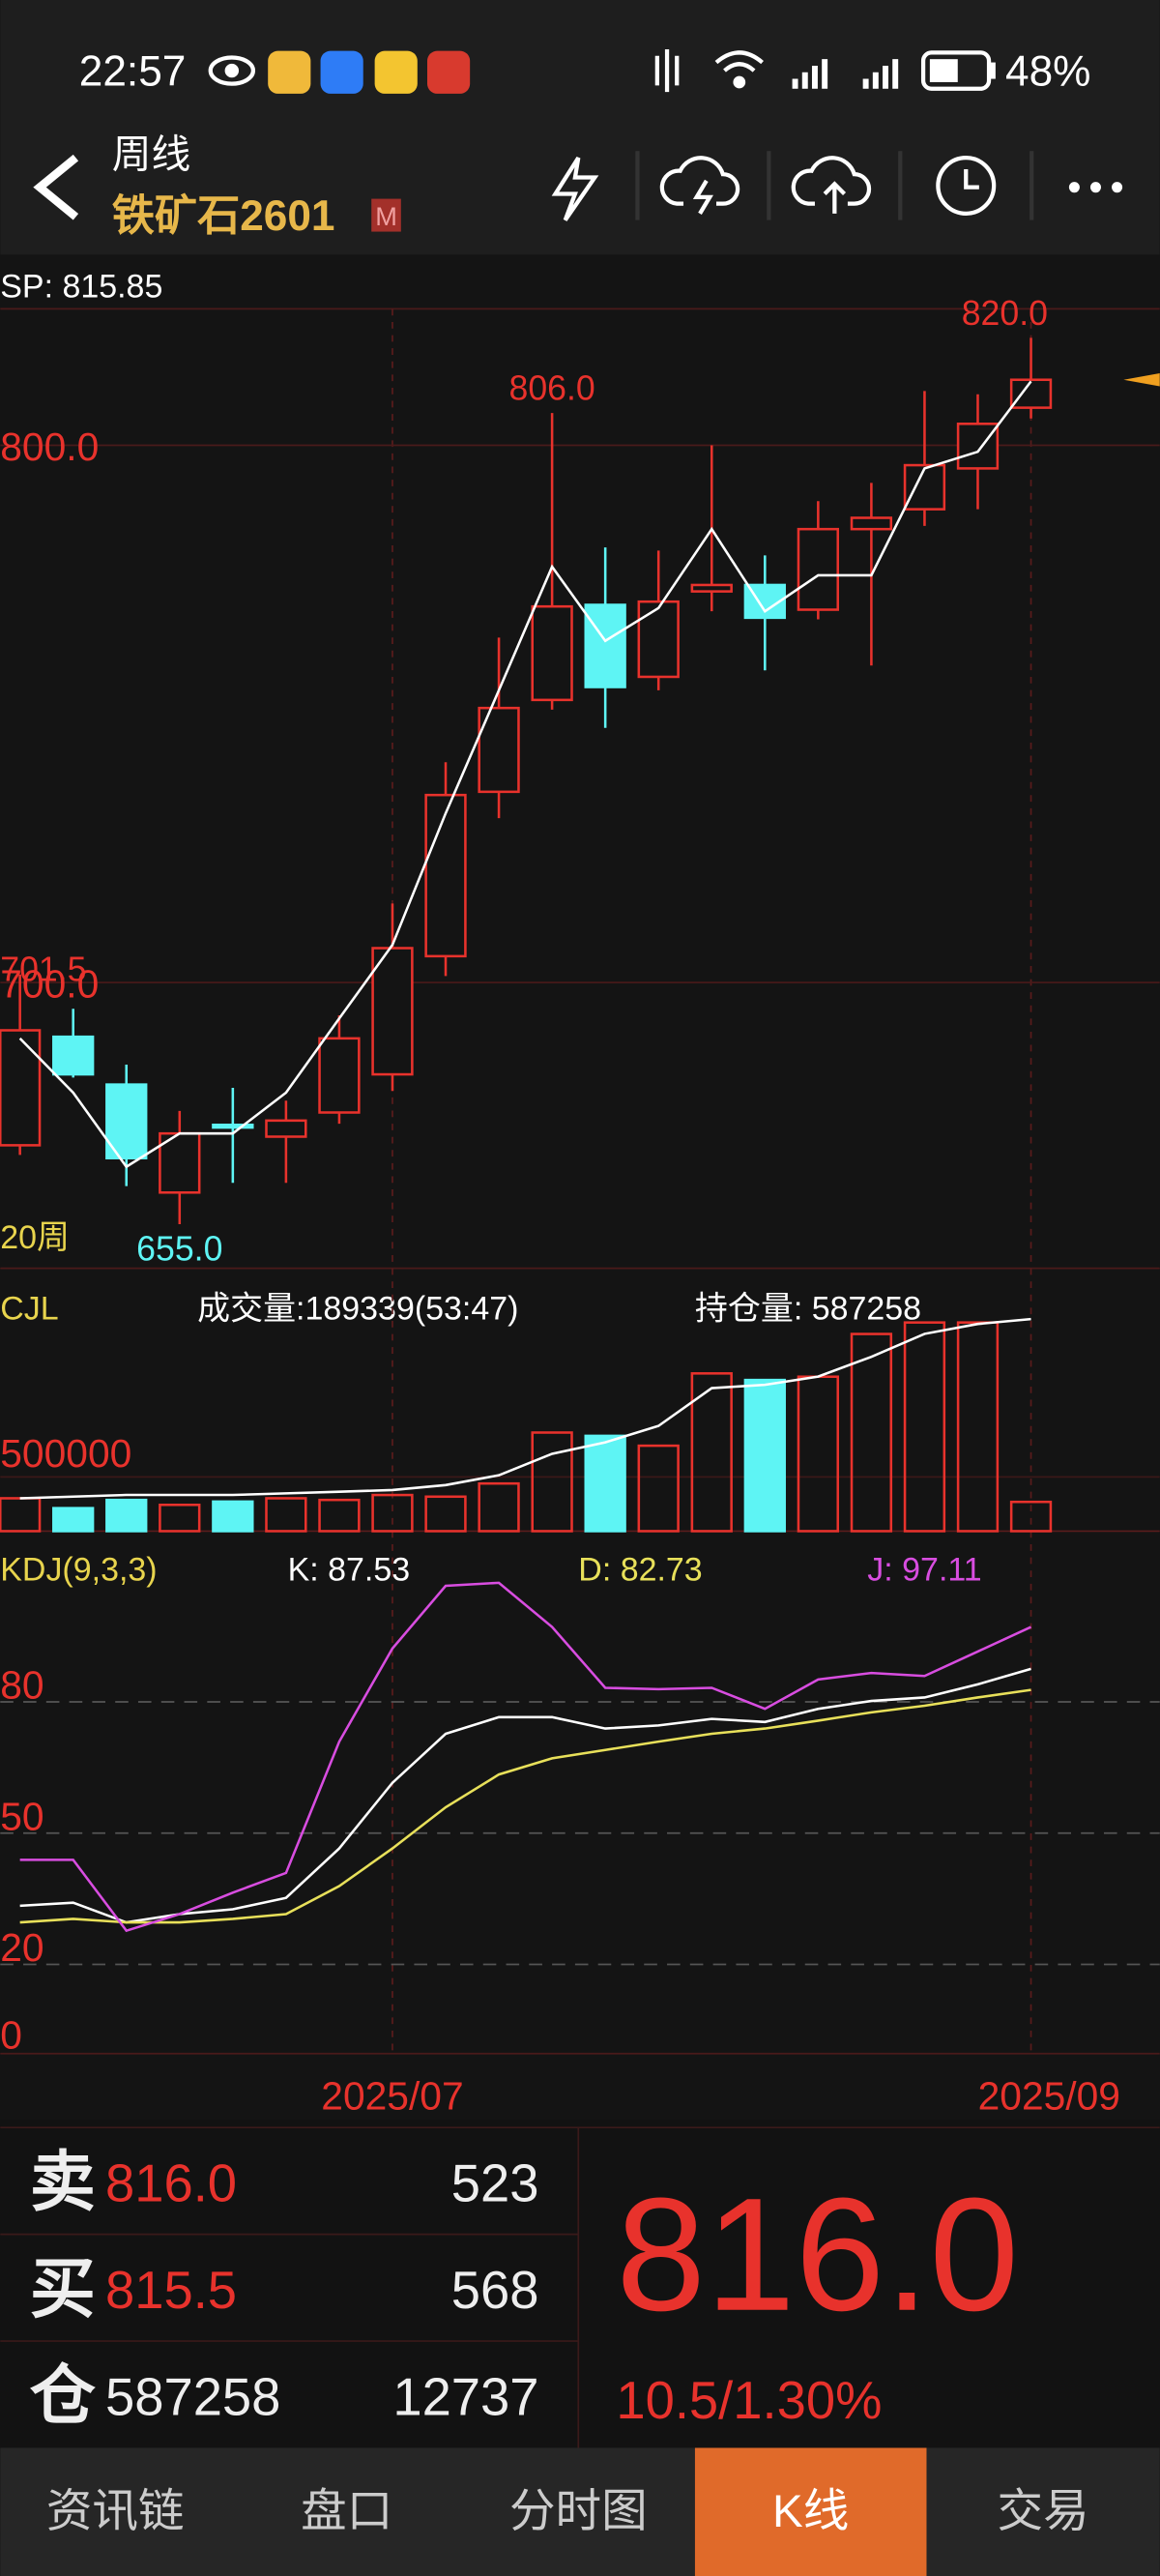 The image size is (1160, 2576). Describe the element at coordinates (924, 1569) in the screenshot. I see `legend-label: J: 97.11` at that location.